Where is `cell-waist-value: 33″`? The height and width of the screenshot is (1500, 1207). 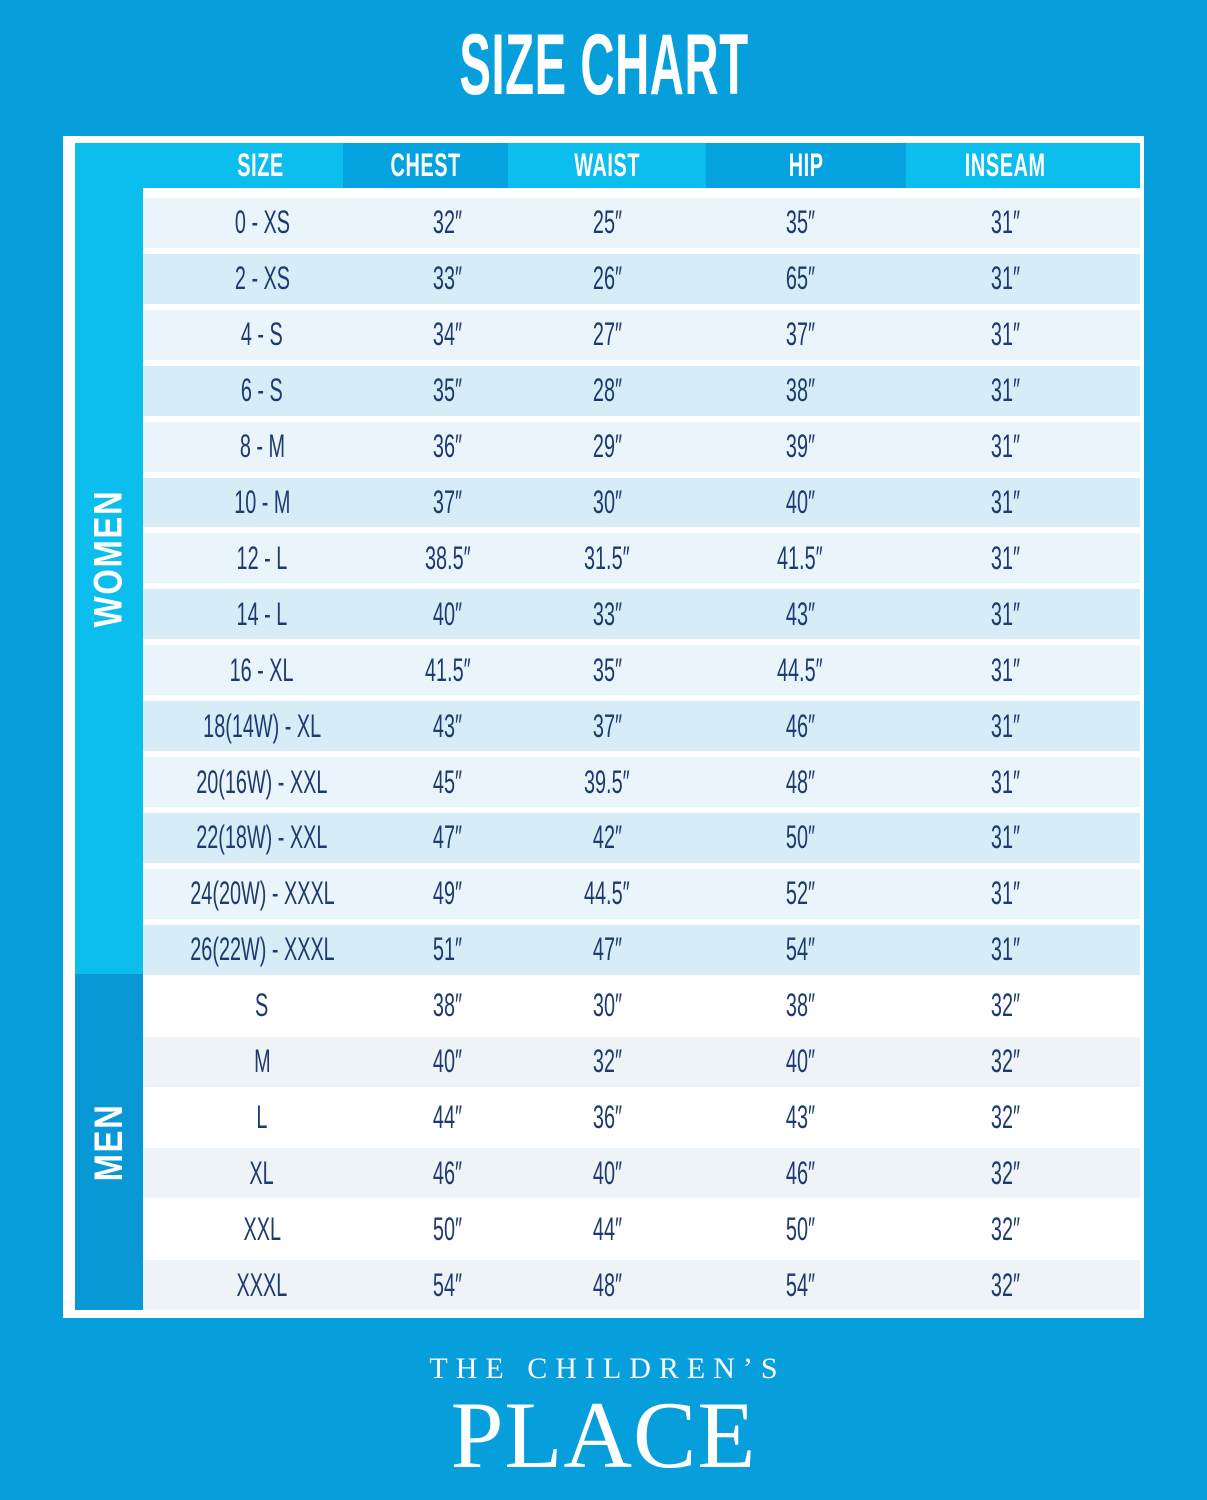 cell-waist-value: 33″ is located at coordinates (607, 613).